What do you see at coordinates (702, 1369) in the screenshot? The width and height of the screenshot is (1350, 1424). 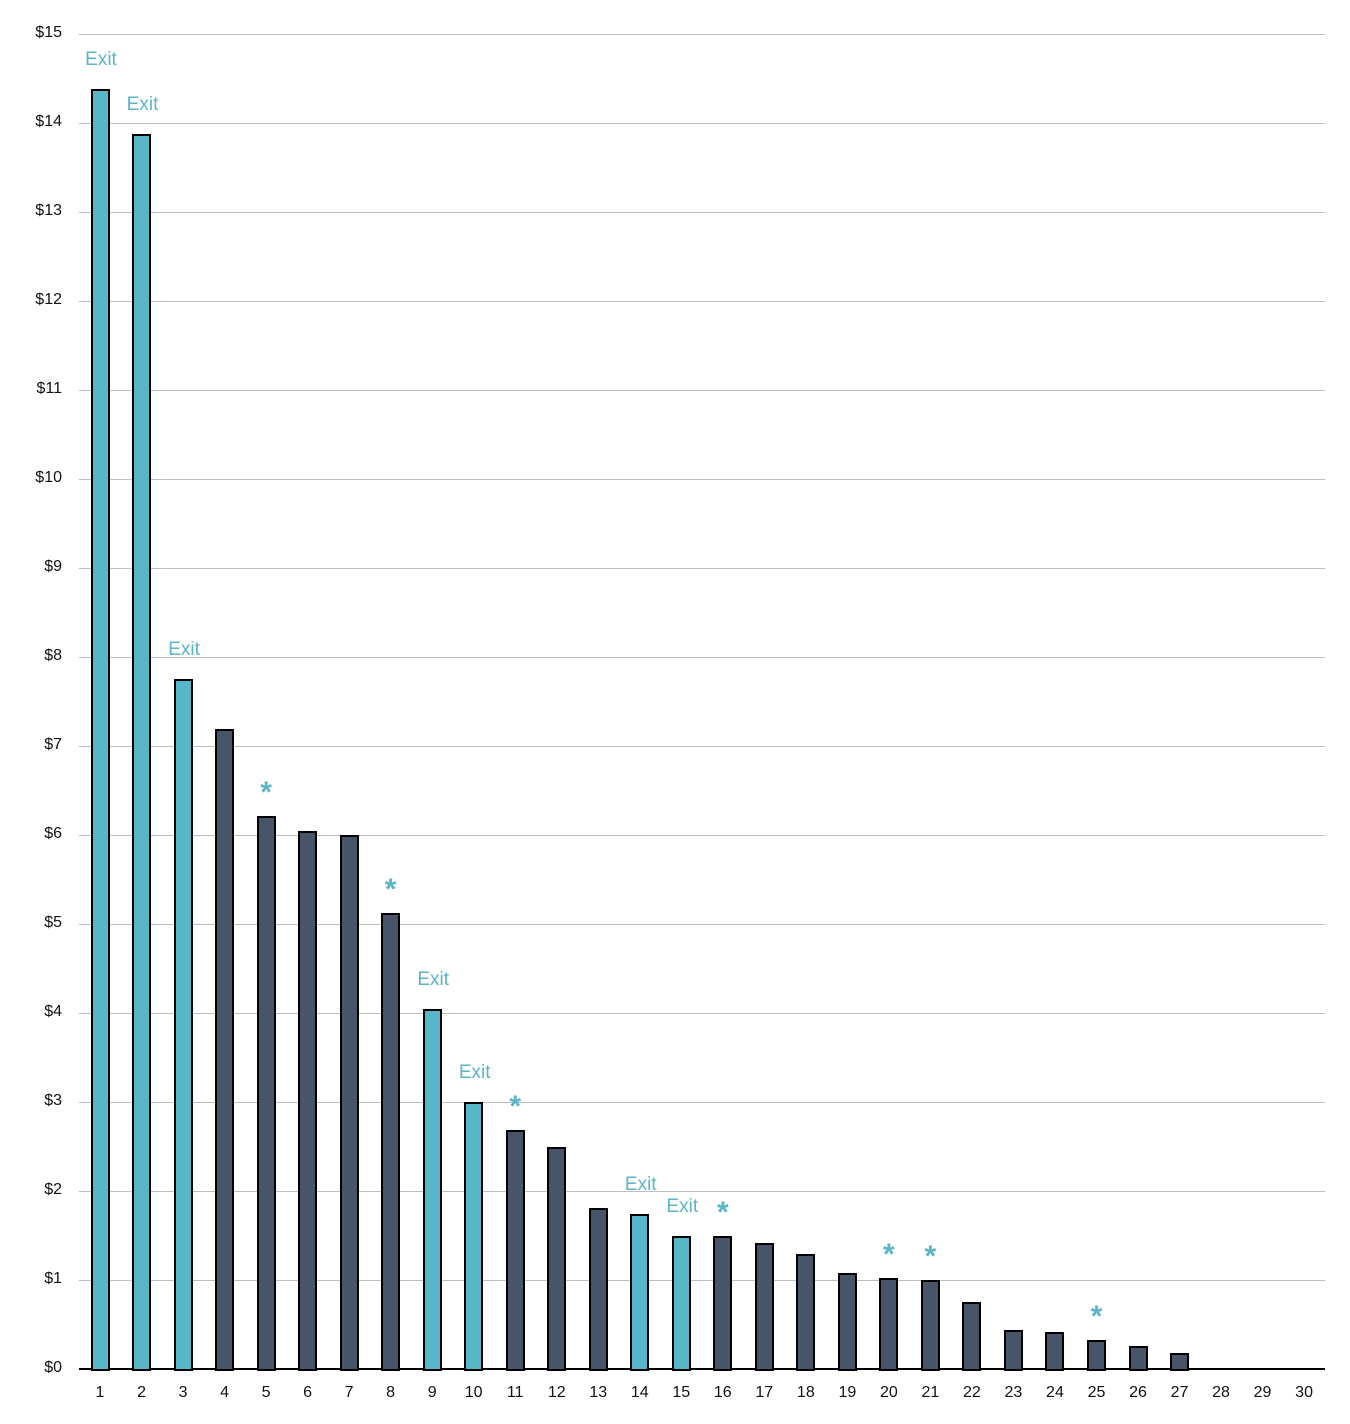 I see `x-axis-line` at bounding box center [702, 1369].